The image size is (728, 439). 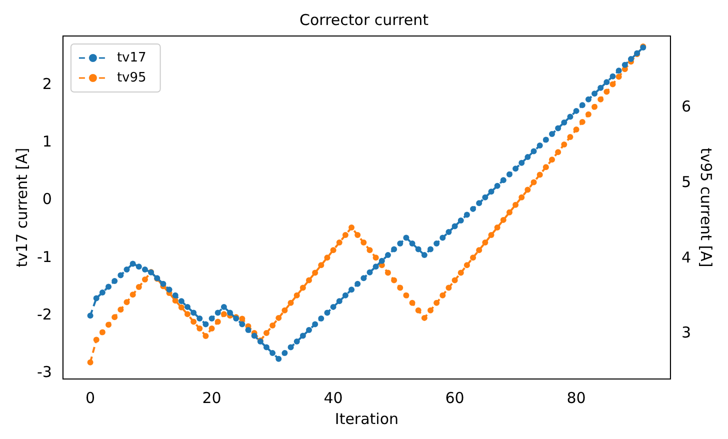 What do you see at coordinates (44, 372) in the screenshot?
I see `y-tick-label: -3` at bounding box center [44, 372].